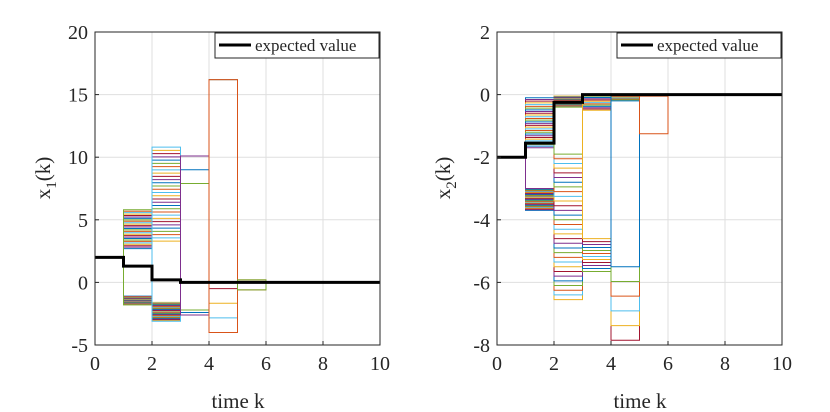 The image size is (830, 412). I want to click on y-axis-label: x2(k), so click(445, 178).